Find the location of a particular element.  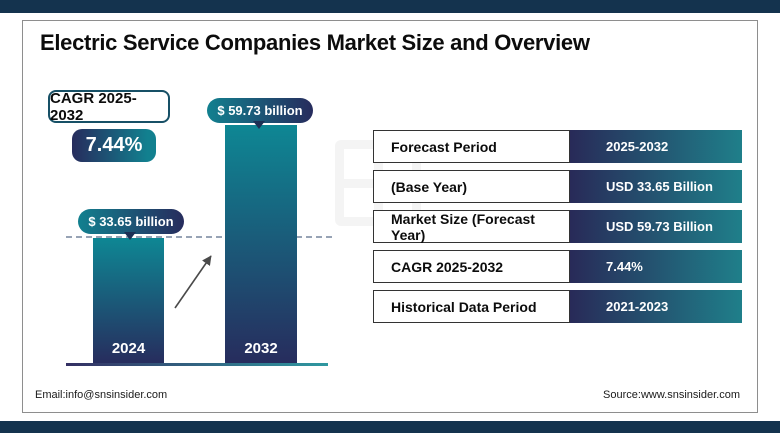

table-row: CAGR 2025-2032 7.44% is located at coordinates (557, 266).